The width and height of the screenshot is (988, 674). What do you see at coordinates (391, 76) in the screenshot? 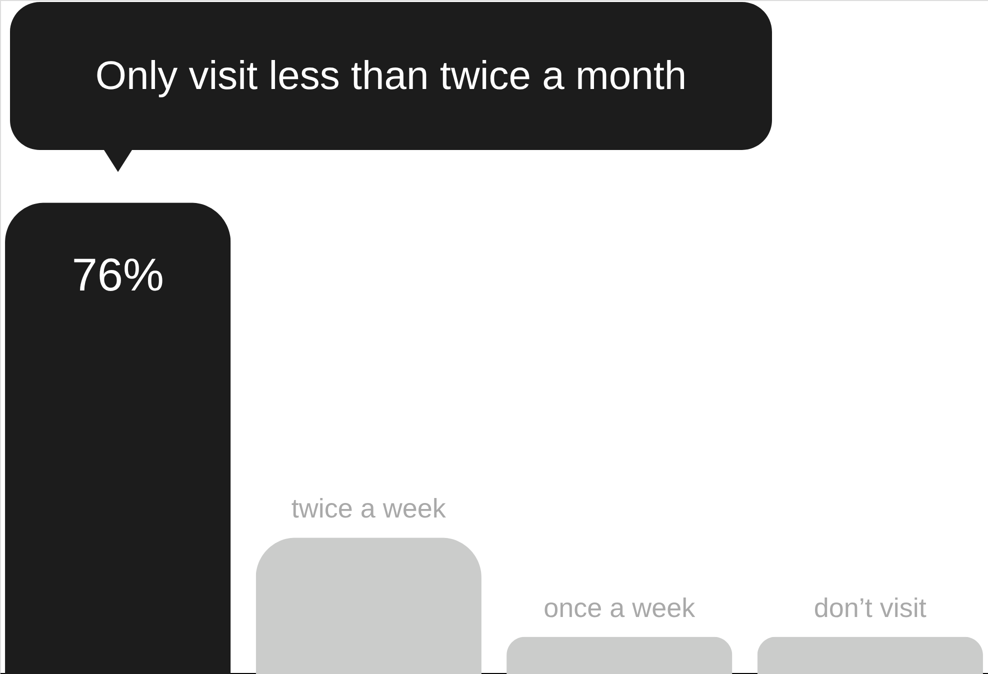
I see `text: Only visit less than twice a month` at bounding box center [391, 76].